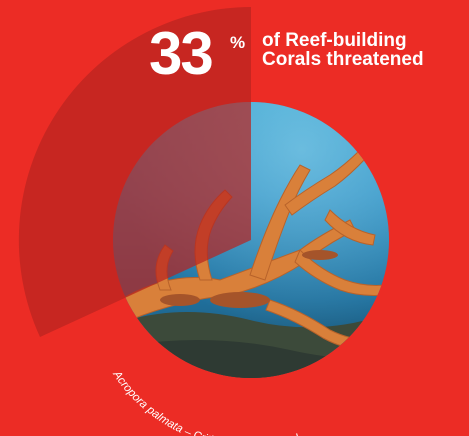 Image resolution: width=469 pixels, height=436 pixels. Describe the element at coordinates (181, 53) in the screenshot. I see `statistic-value: 33` at that location.